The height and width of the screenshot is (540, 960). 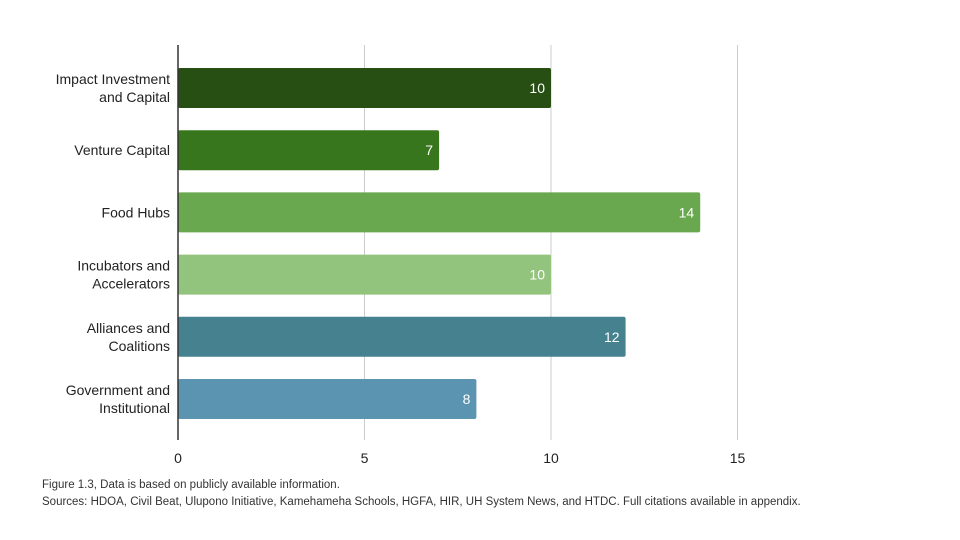 I want to click on x-tick-label: 15, so click(x=738, y=458).